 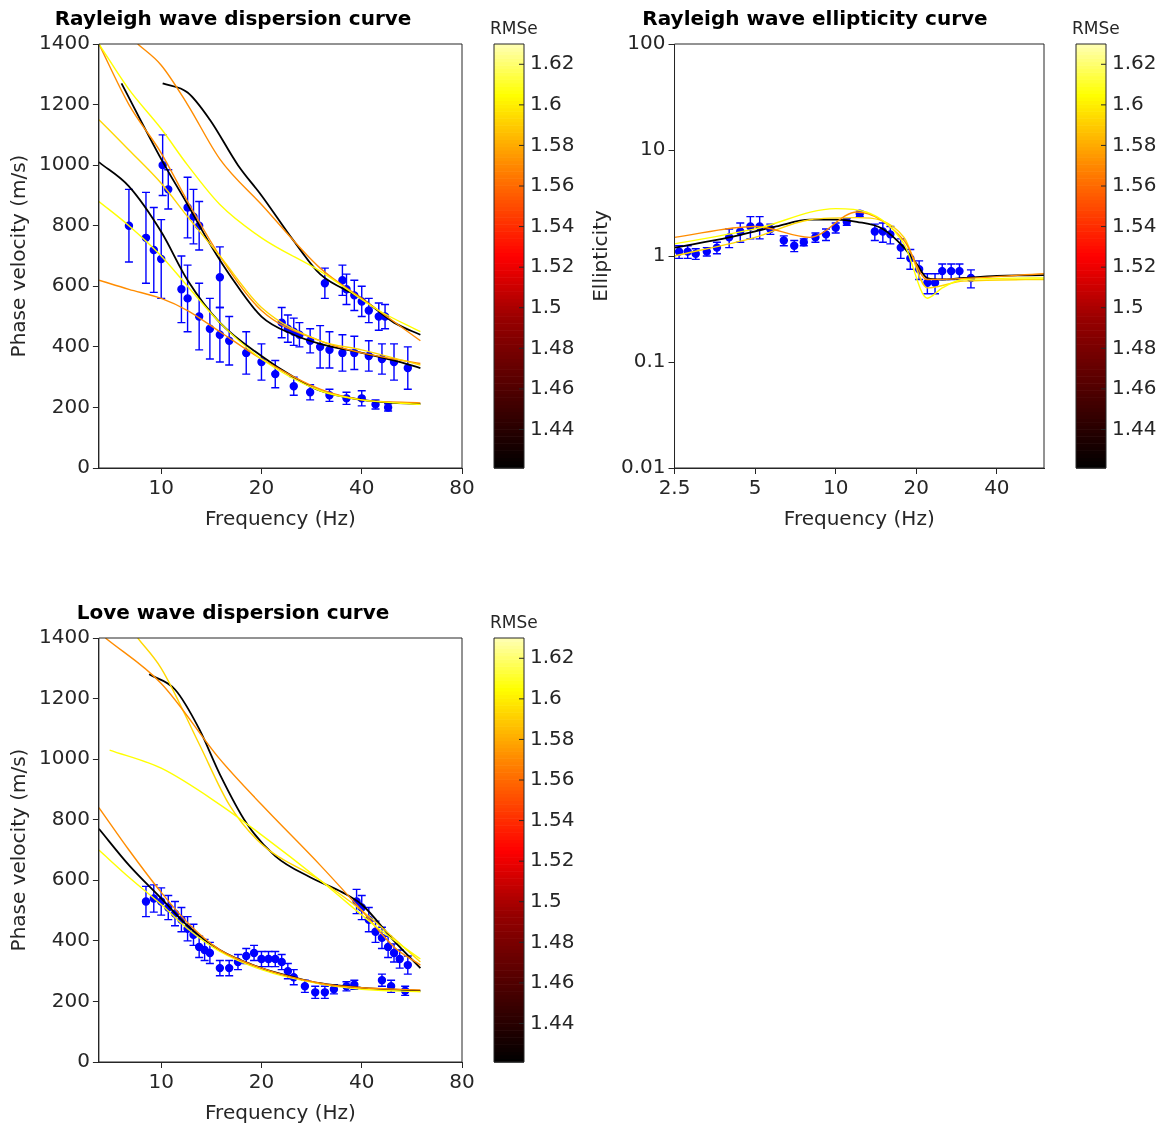 I want to click on y-tick-label: 10, so click(x=653, y=148).